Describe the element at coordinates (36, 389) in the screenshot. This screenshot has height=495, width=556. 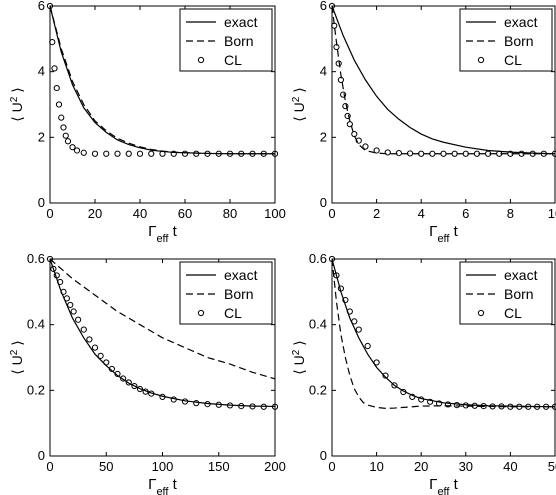
I see `y-tick-label: 0.2` at that location.